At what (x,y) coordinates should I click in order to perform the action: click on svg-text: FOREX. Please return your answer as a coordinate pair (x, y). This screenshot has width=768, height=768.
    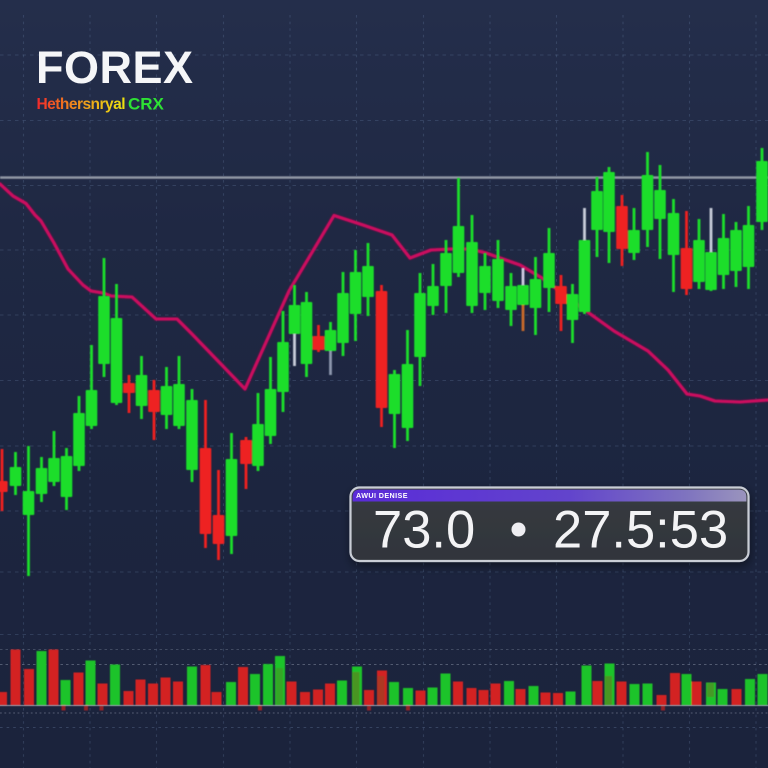
    Looking at the image, I should click on (115, 67).